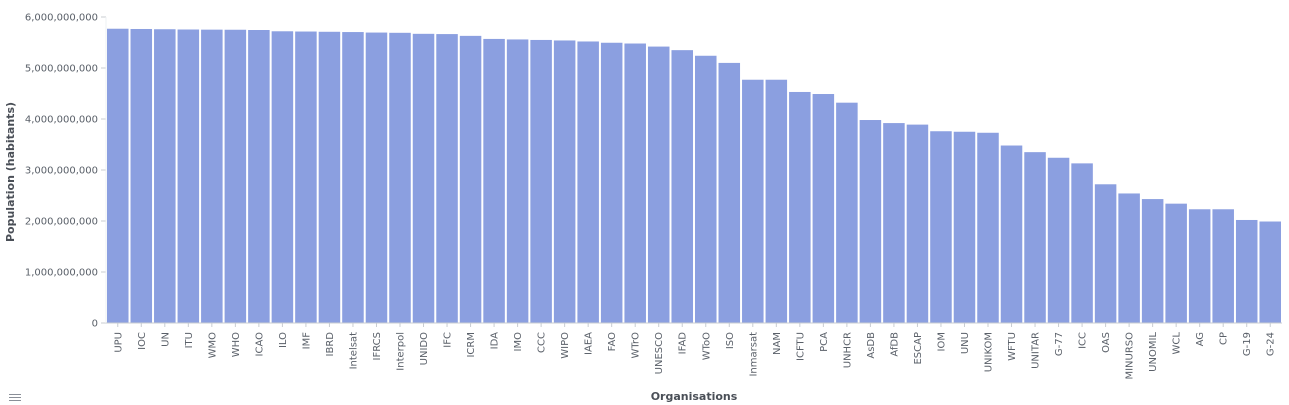  Describe the element at coordinates (658, 184) in the screenshot. I see `bar-unesco` at that location.